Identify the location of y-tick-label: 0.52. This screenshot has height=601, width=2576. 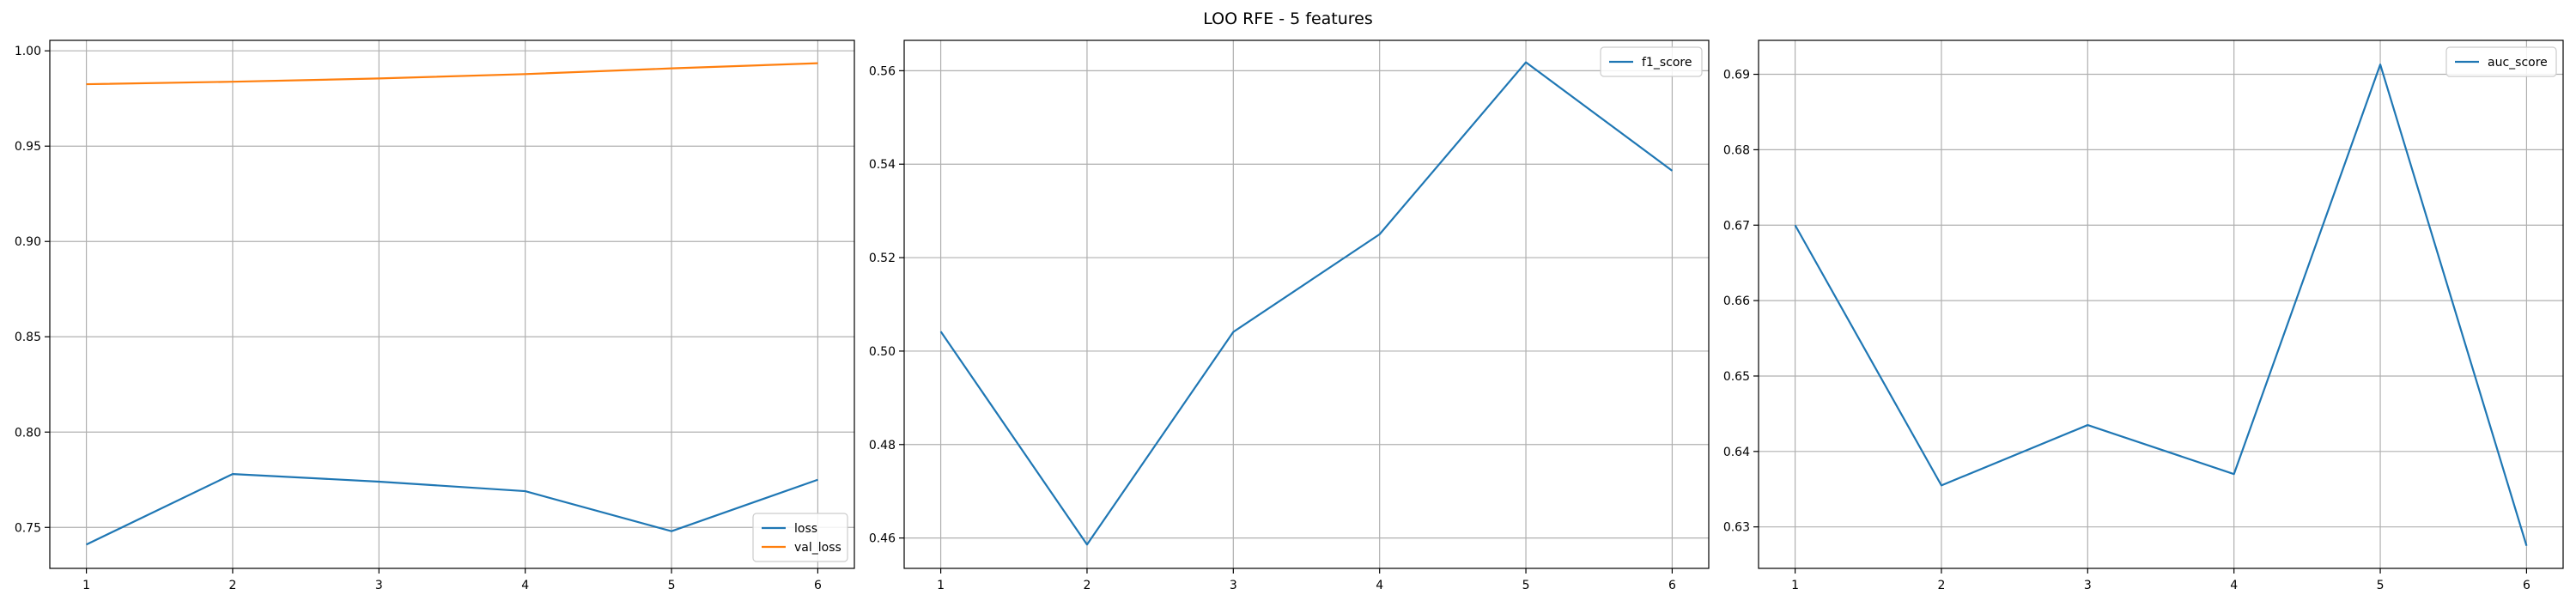
(882, 258).